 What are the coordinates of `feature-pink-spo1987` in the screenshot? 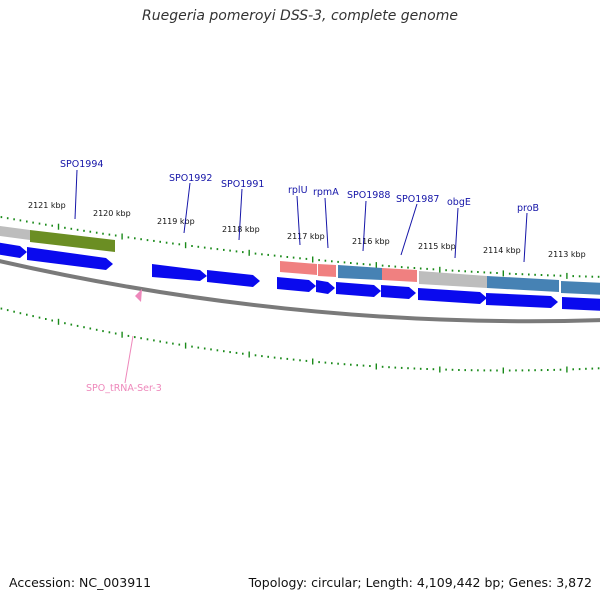 It's located at (399, 275).